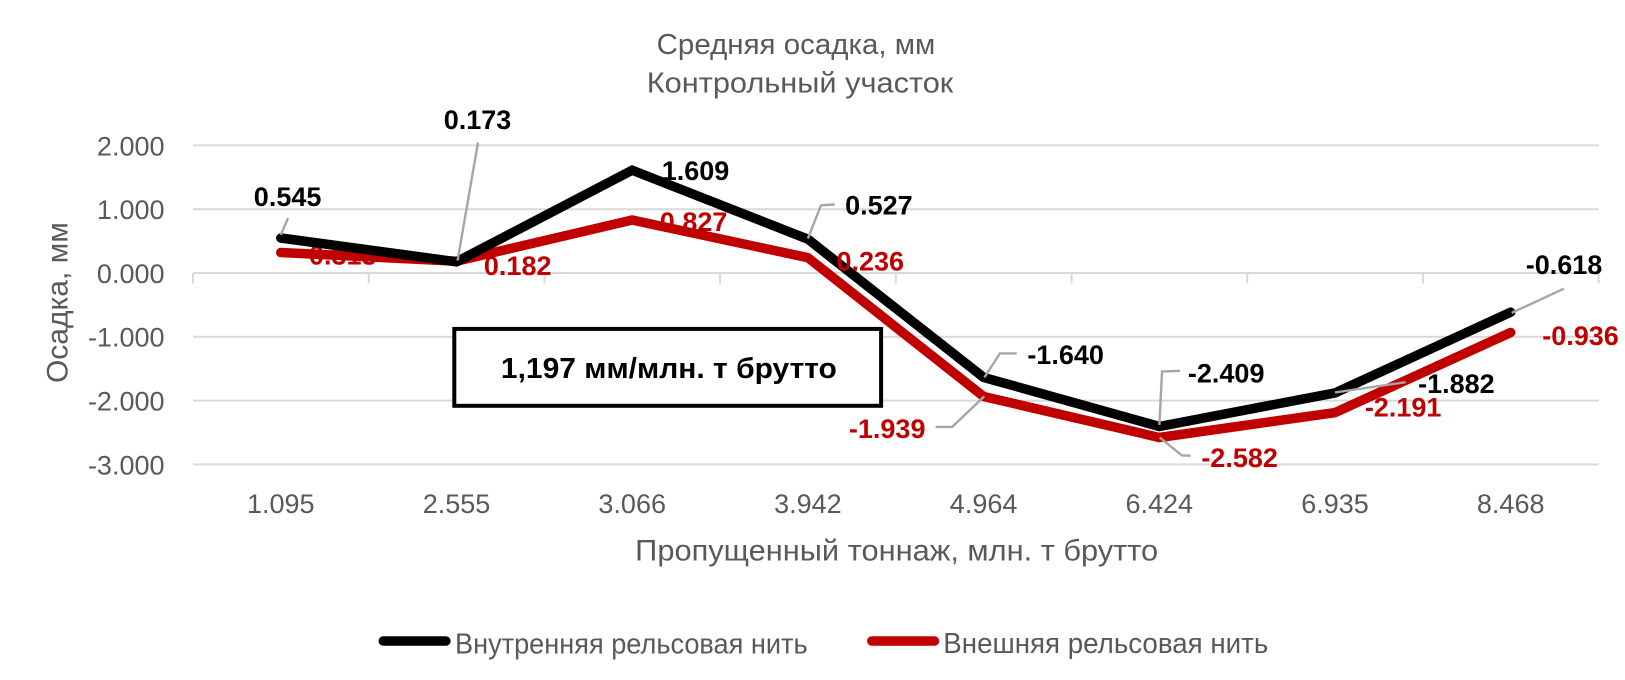  Describe the element at coordinates (131, 274) in the screenshot. I see `svg-text: 0.000` at that location.